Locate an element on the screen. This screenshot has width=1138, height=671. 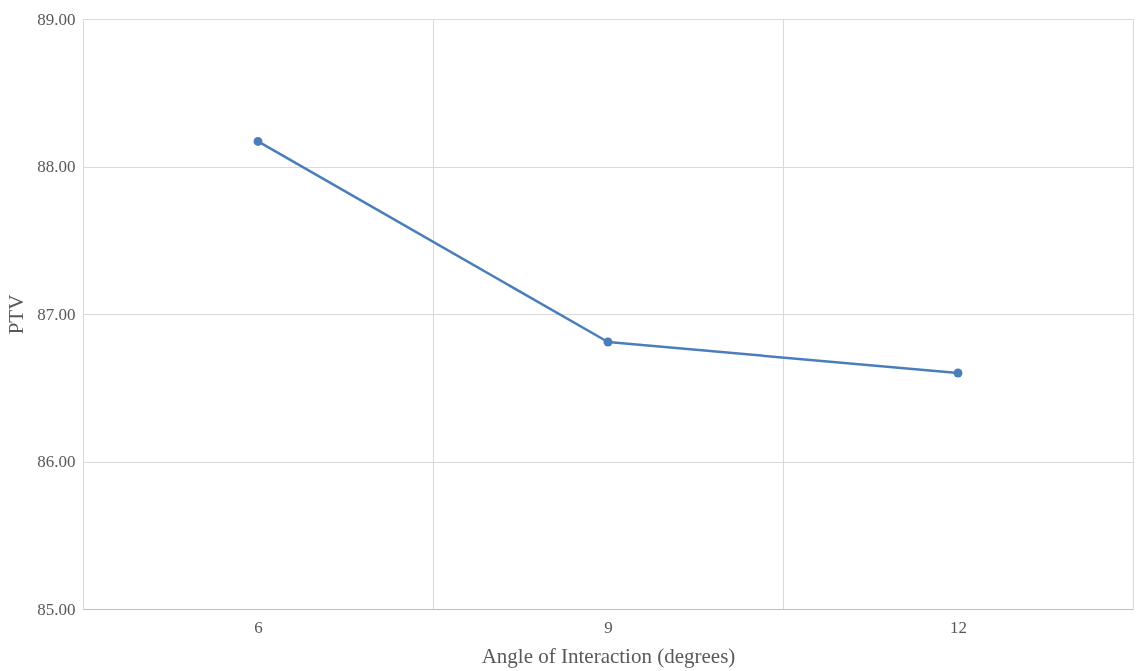
x-tick-label: 12 is located at coordinates (958, 627).